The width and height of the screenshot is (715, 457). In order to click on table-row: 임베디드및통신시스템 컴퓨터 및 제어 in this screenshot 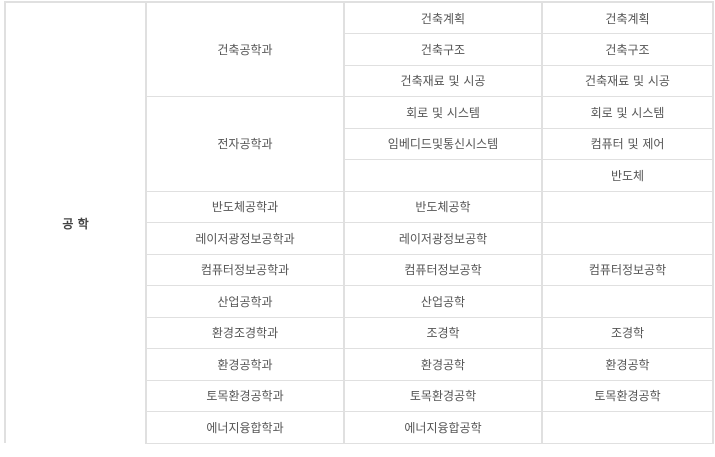, I will do `click(359, 143)`.